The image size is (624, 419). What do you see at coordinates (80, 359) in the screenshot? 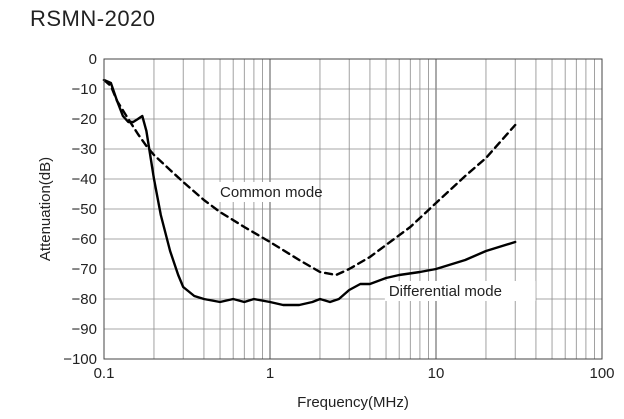
I see `y-tick-label: −100` at bounding box center [80, 359].